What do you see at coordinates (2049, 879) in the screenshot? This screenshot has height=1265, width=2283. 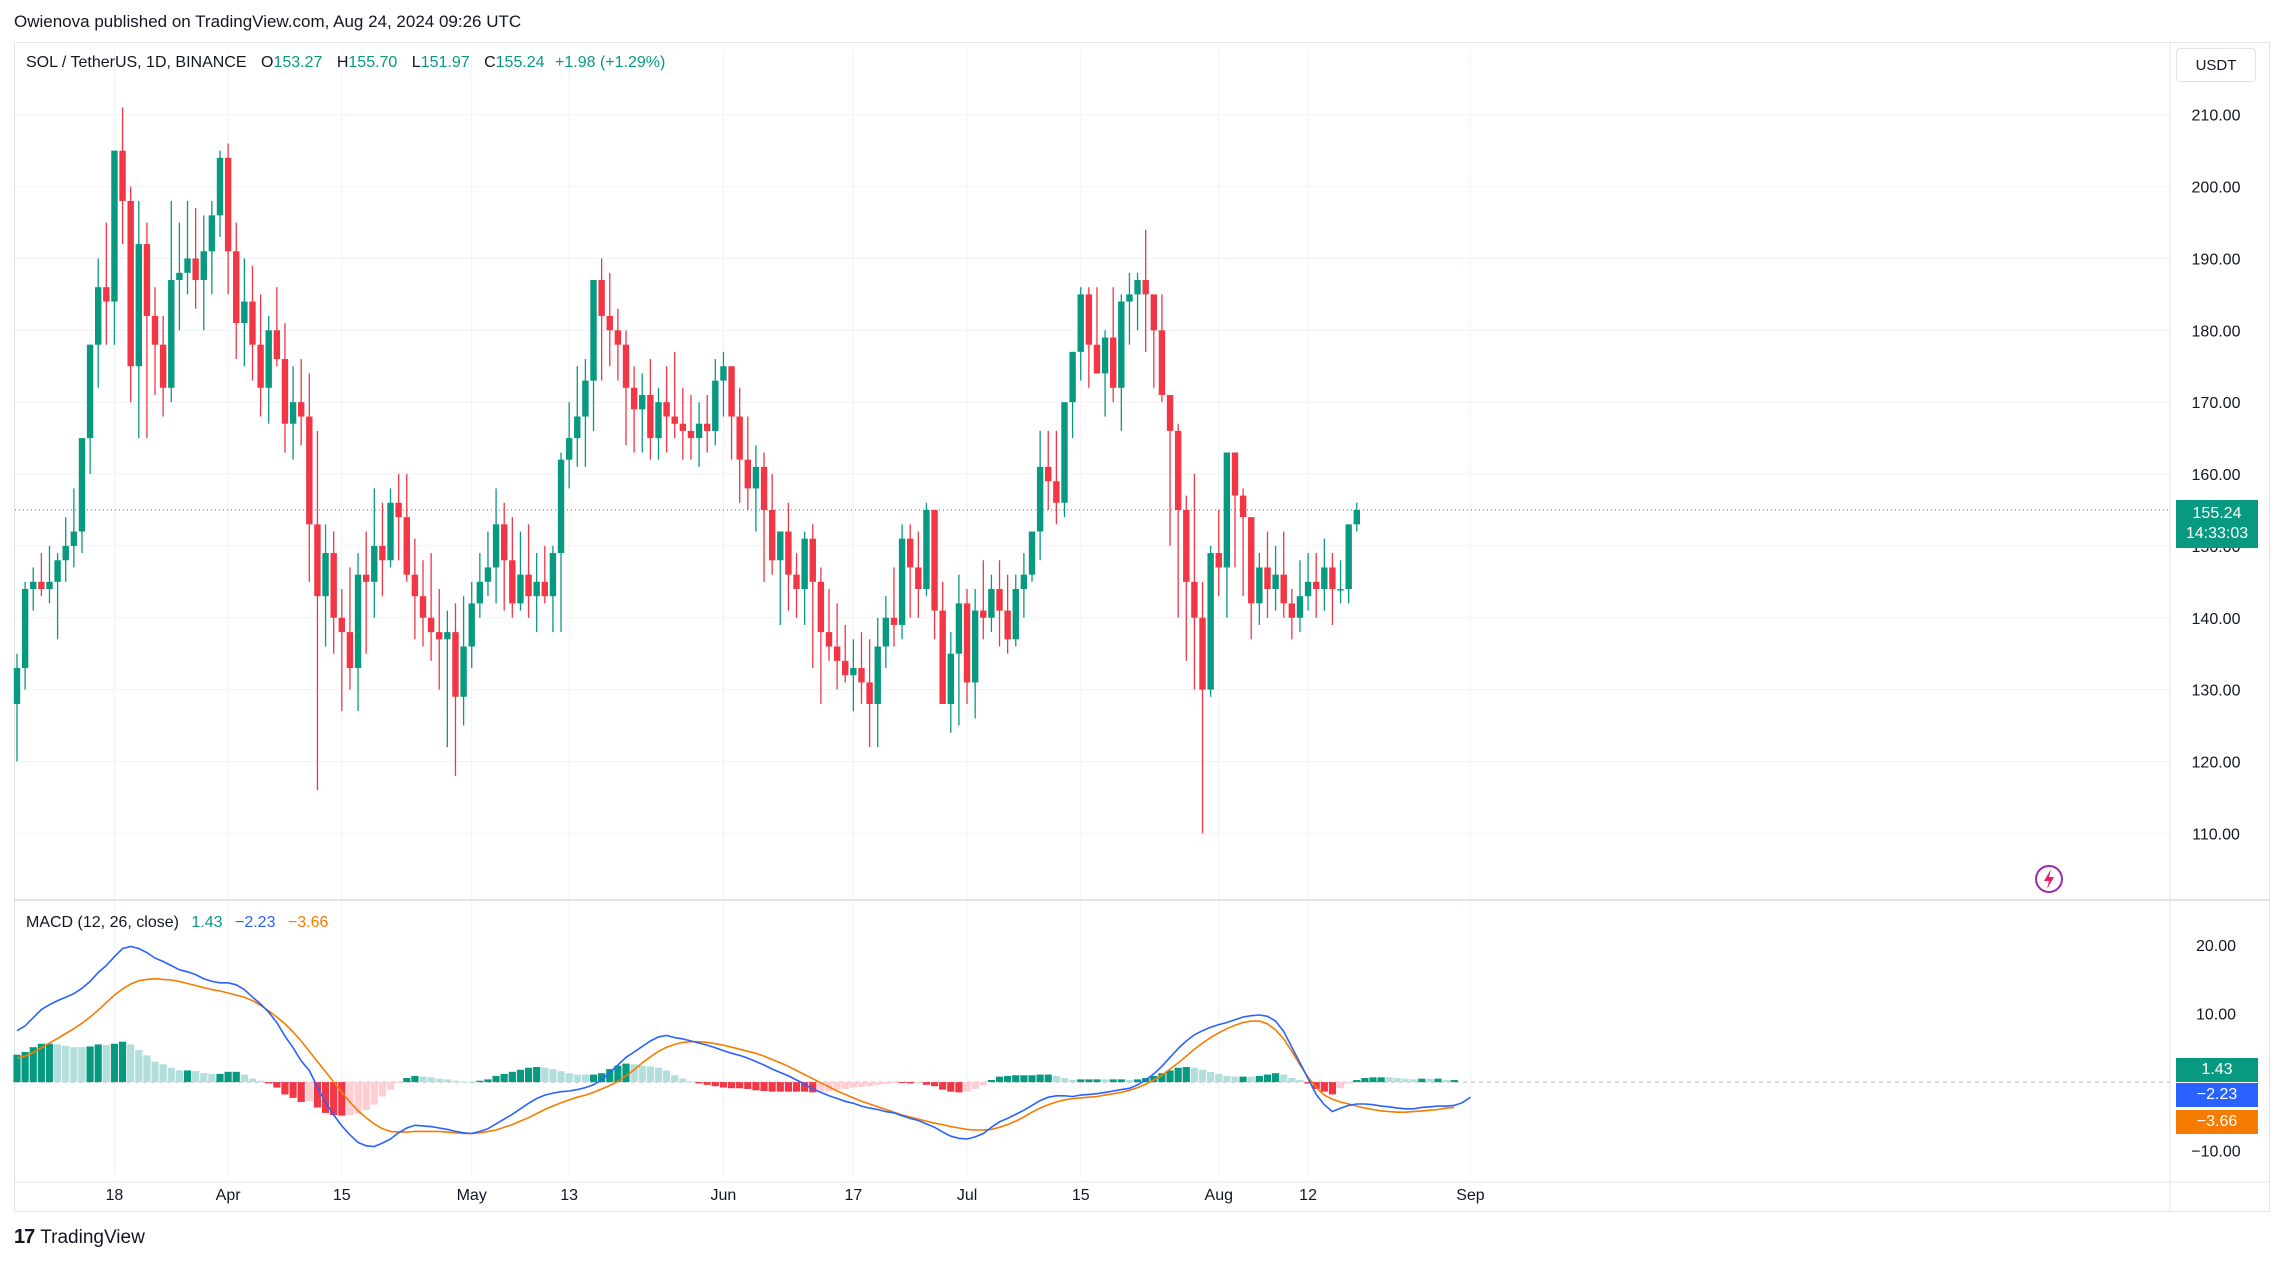 I see `lightning-icon` at bounding box center [2049, 879].